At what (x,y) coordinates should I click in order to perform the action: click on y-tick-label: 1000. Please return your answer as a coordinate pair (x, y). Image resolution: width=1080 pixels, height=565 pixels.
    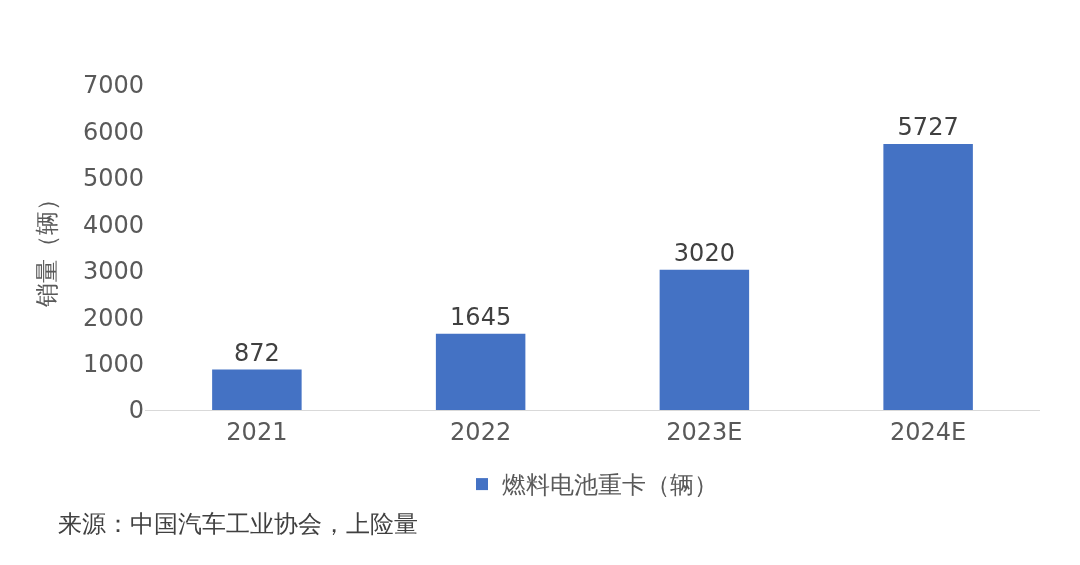
    Looking at the image, I should click on (113, 363).